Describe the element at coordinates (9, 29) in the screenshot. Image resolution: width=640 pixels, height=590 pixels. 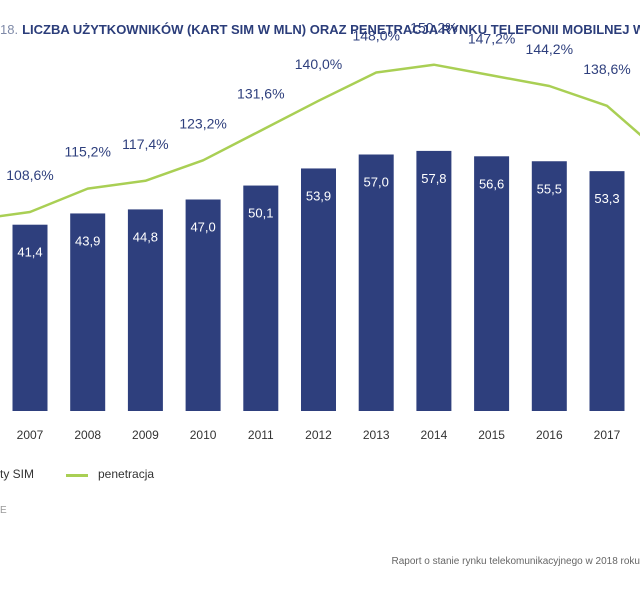
I see `chart-number: 18.` at that location.